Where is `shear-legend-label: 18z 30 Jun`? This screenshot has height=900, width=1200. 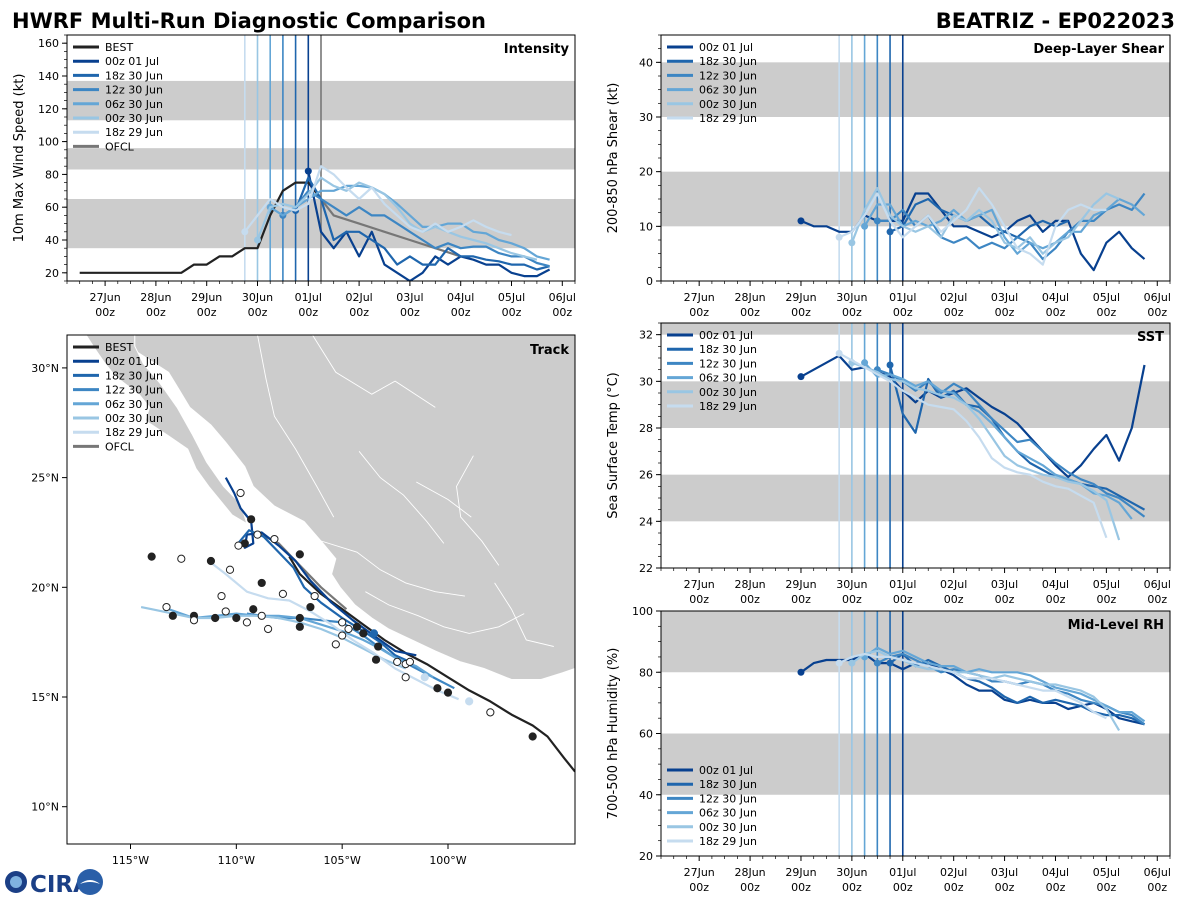 shear-legend-label: 18z 30 Jun is located at coordinates (728, 61).